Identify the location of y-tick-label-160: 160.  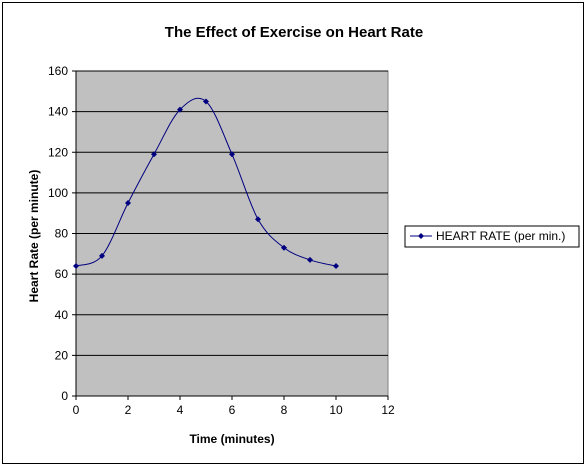
(58, 71).